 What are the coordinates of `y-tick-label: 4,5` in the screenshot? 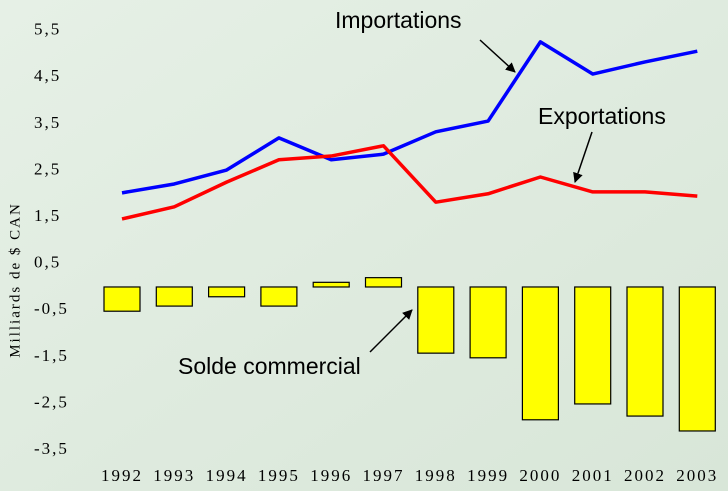 It's located at (47, 75).